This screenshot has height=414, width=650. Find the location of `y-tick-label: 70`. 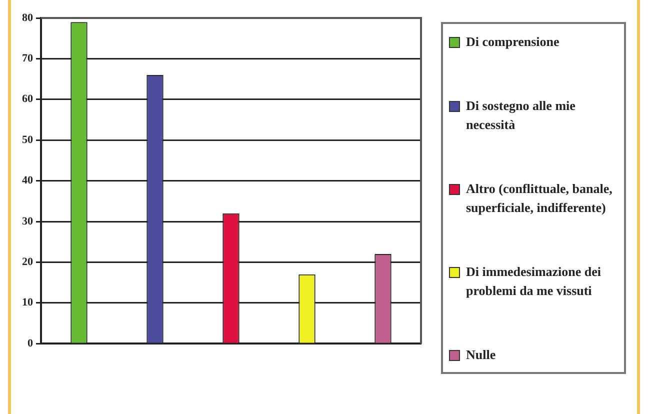

y-tick-label: 70 is located at coordinates (28, 58).